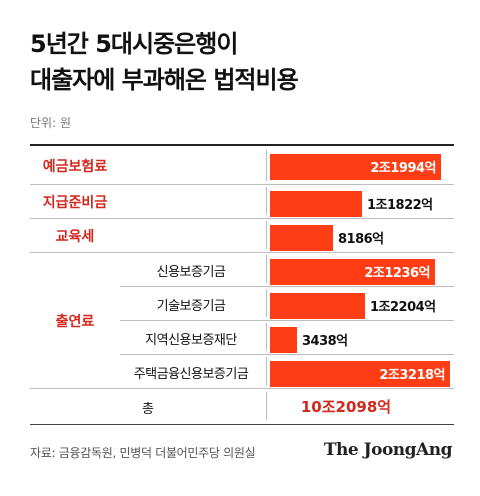 The height and width of the screenshot is (496, 480). What do you see at coordinates (164, 80) in the screenshot?
I see `chart-title-line2: 대출자에 부과해온 법적비용` at bounding box center [164, 80].